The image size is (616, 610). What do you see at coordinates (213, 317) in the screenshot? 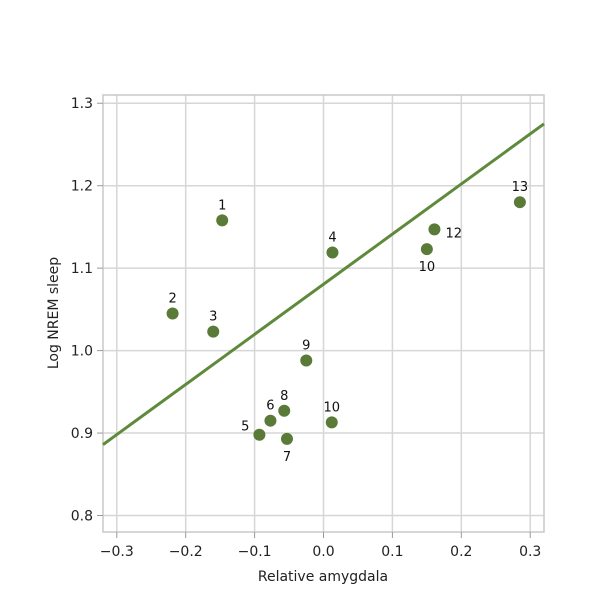
I see `data-point-label: 3` at bounding box center [213, 317].